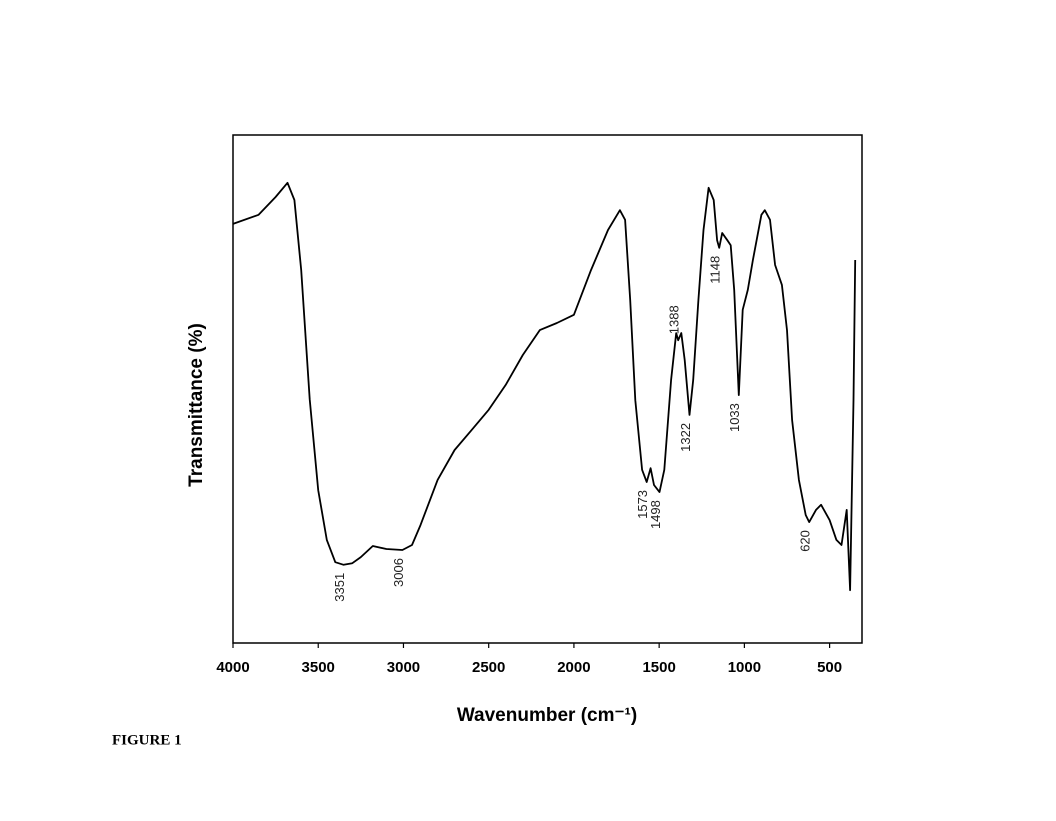  I want to click on peak-label: 1322, so click(685, 437).